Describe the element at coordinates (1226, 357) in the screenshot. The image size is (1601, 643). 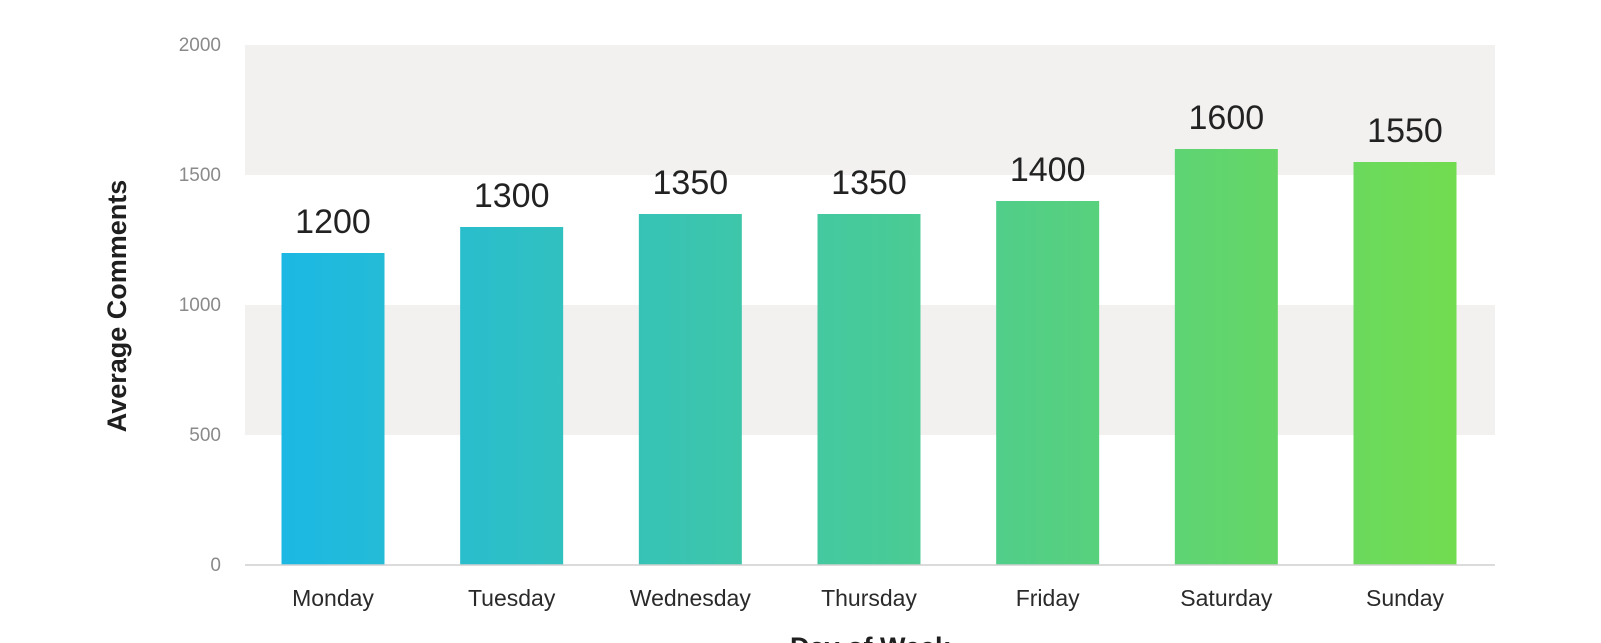
I see `bar-saturday` at that location.